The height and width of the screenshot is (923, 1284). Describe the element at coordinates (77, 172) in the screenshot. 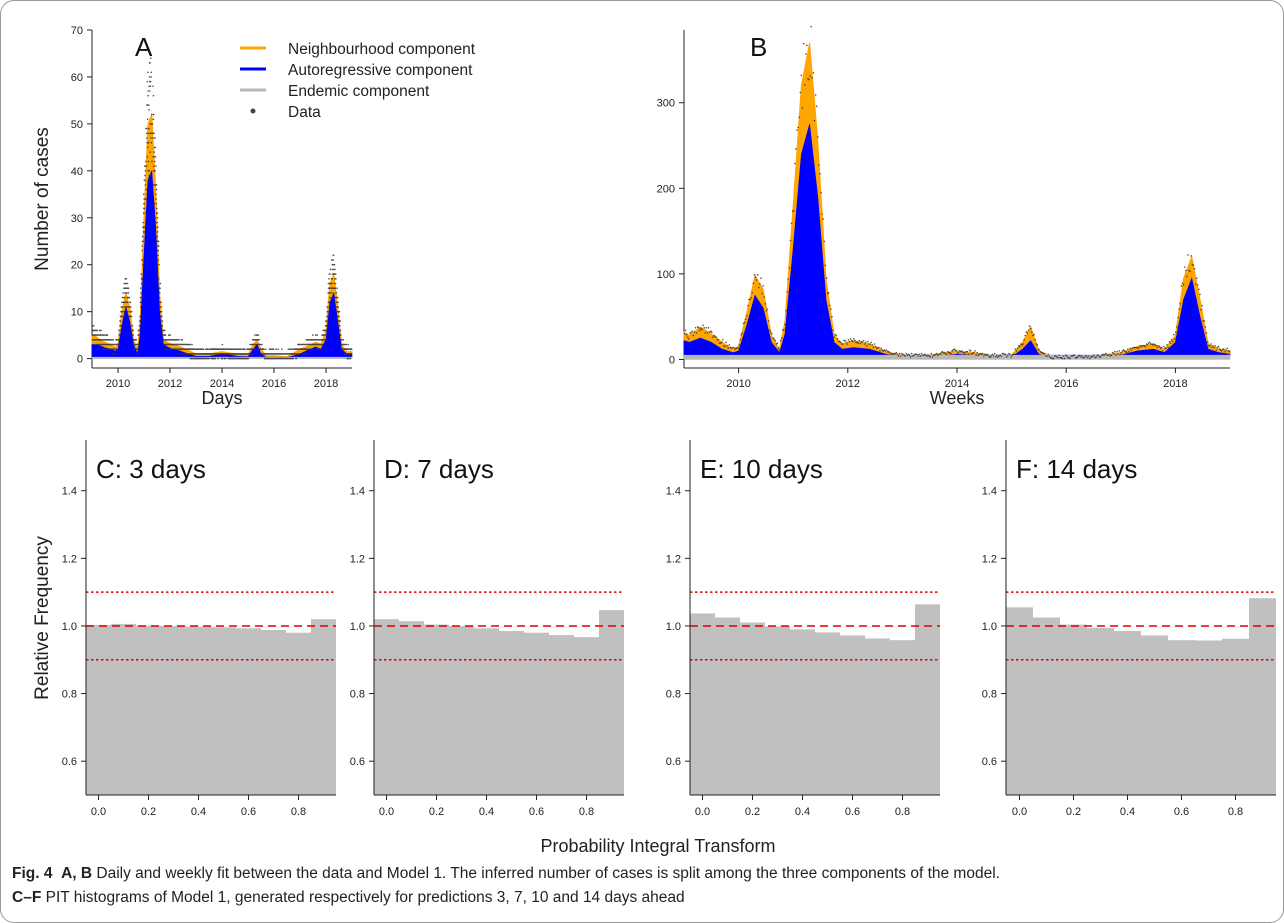

I see `panel-a-y-tick-label: 40` at that location.